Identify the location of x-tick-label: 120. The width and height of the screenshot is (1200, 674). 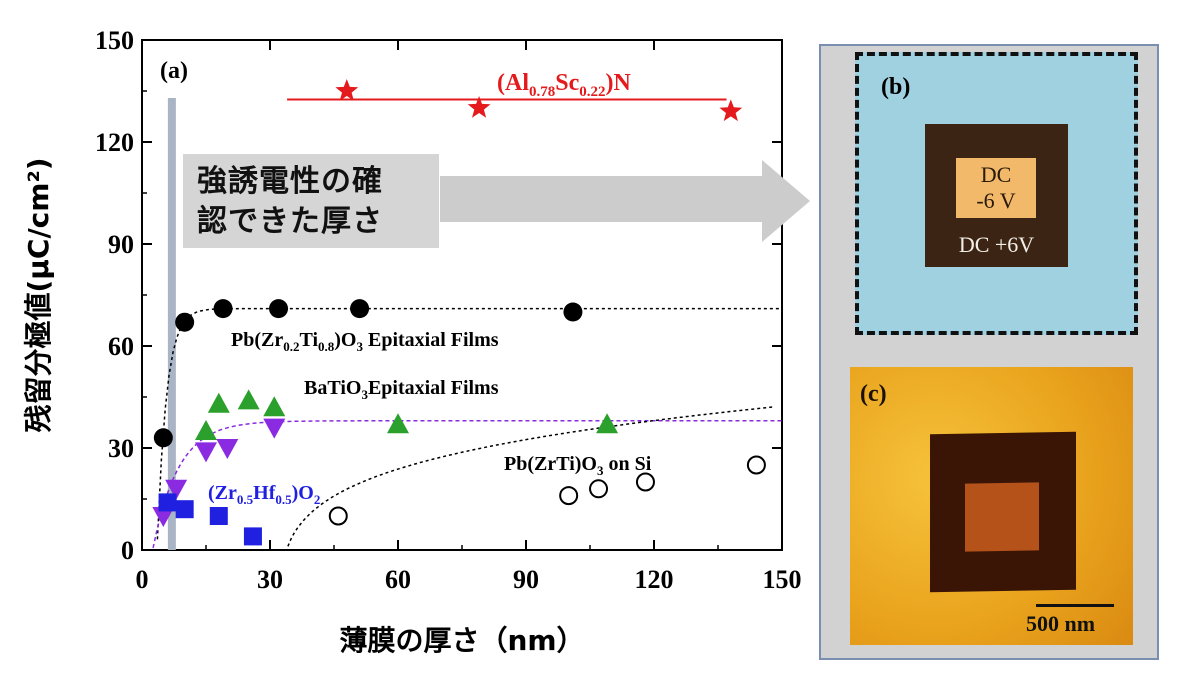
(654, 579).